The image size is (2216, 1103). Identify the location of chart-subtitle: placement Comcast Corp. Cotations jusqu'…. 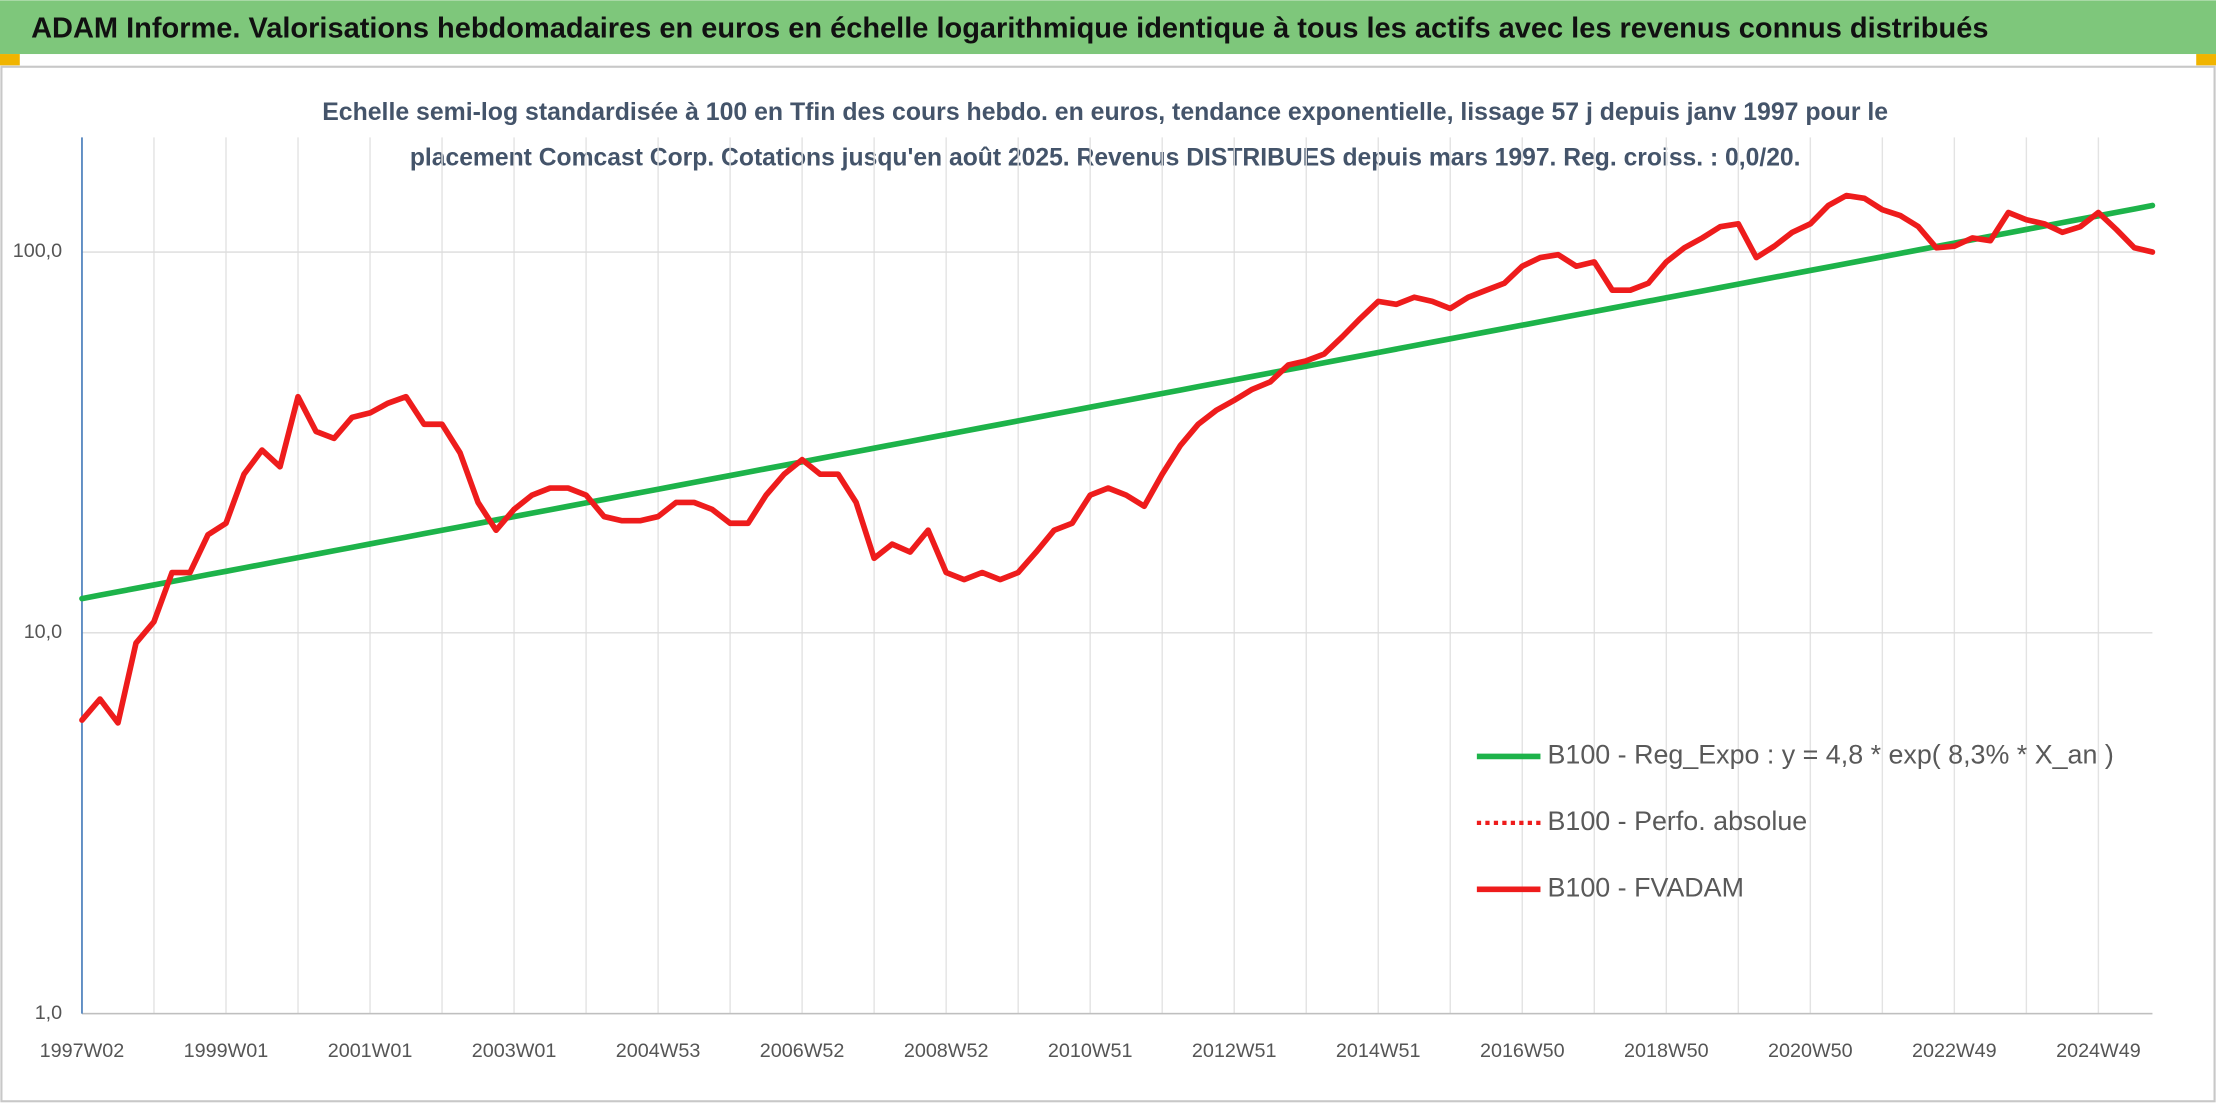
(1105, 157).